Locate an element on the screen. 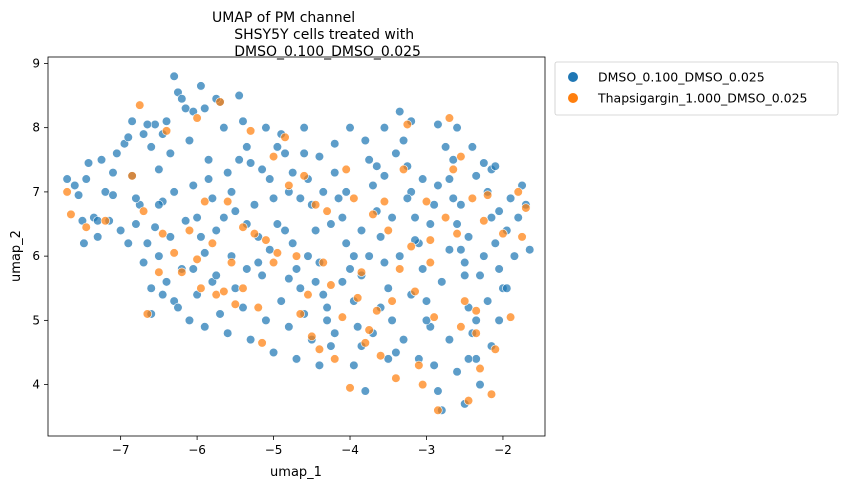  y-tick-label: 8 is located at coordinates (36, 128).